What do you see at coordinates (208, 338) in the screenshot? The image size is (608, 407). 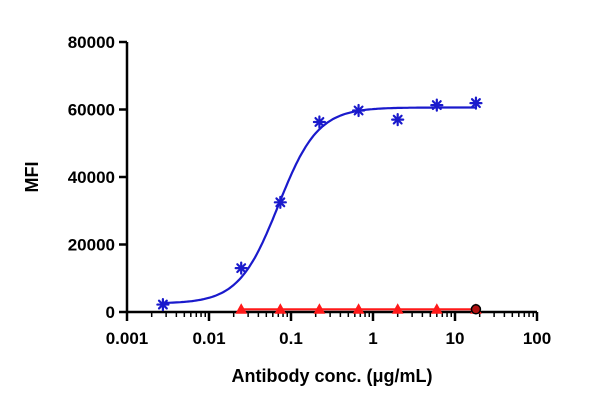 I see `x-tick-label: 0.01` at bounding box center [208, 338].